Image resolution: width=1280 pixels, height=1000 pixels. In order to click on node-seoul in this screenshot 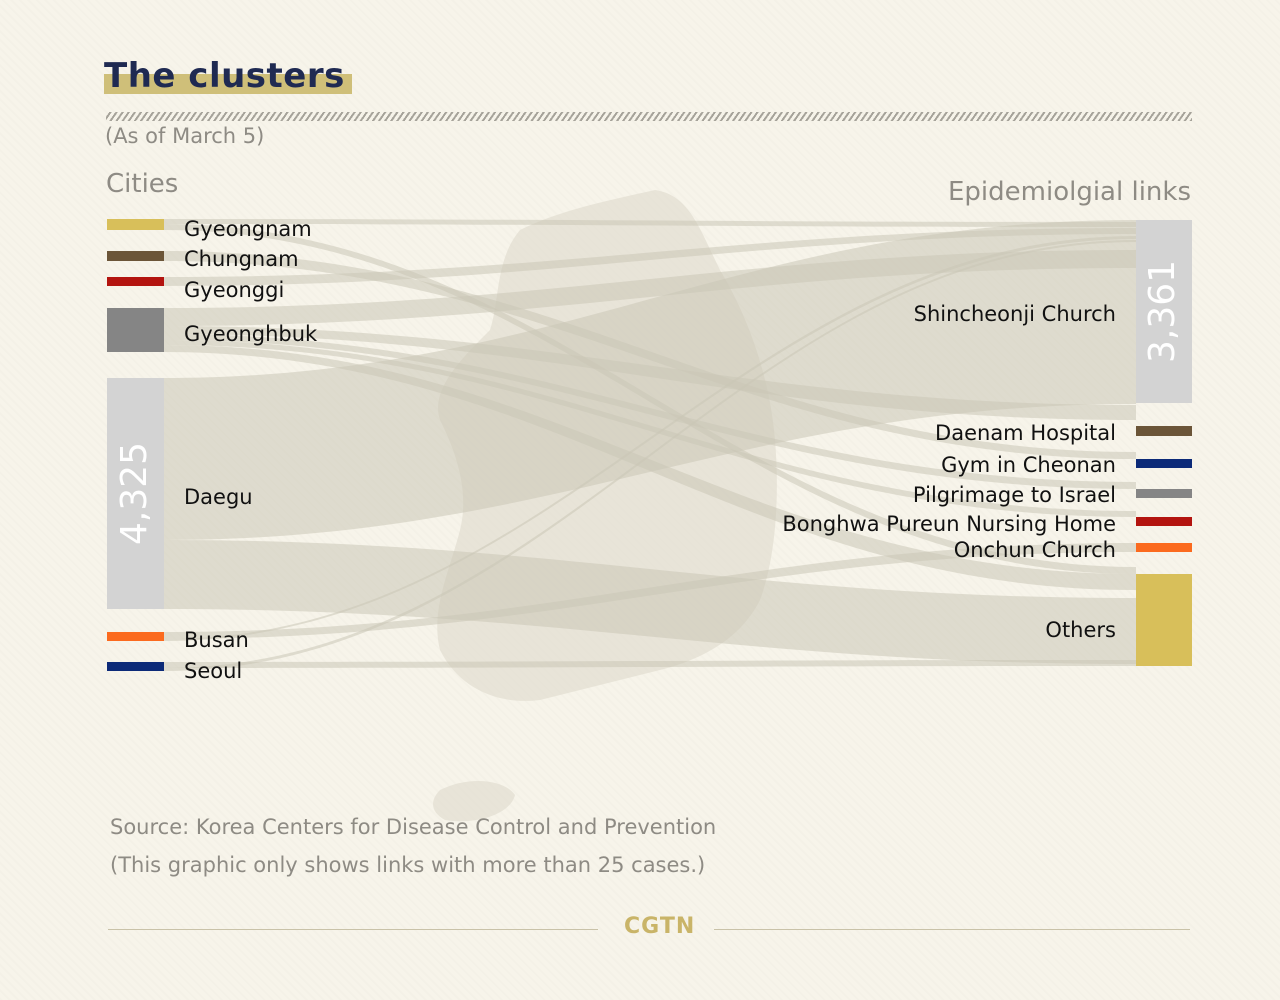, I will do `click(135, 666)`.